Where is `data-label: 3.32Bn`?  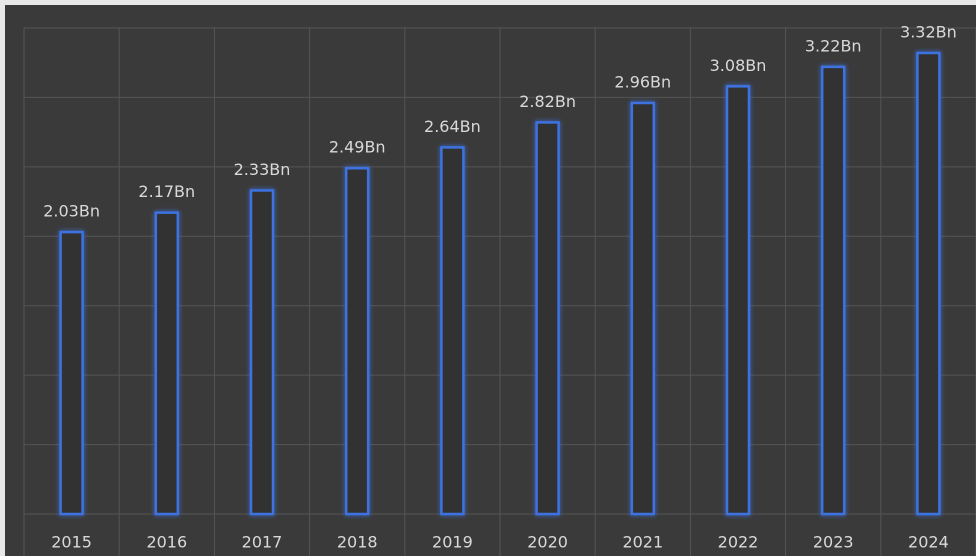 data-label: 3.32Bn is located at coordinates (928, 31).